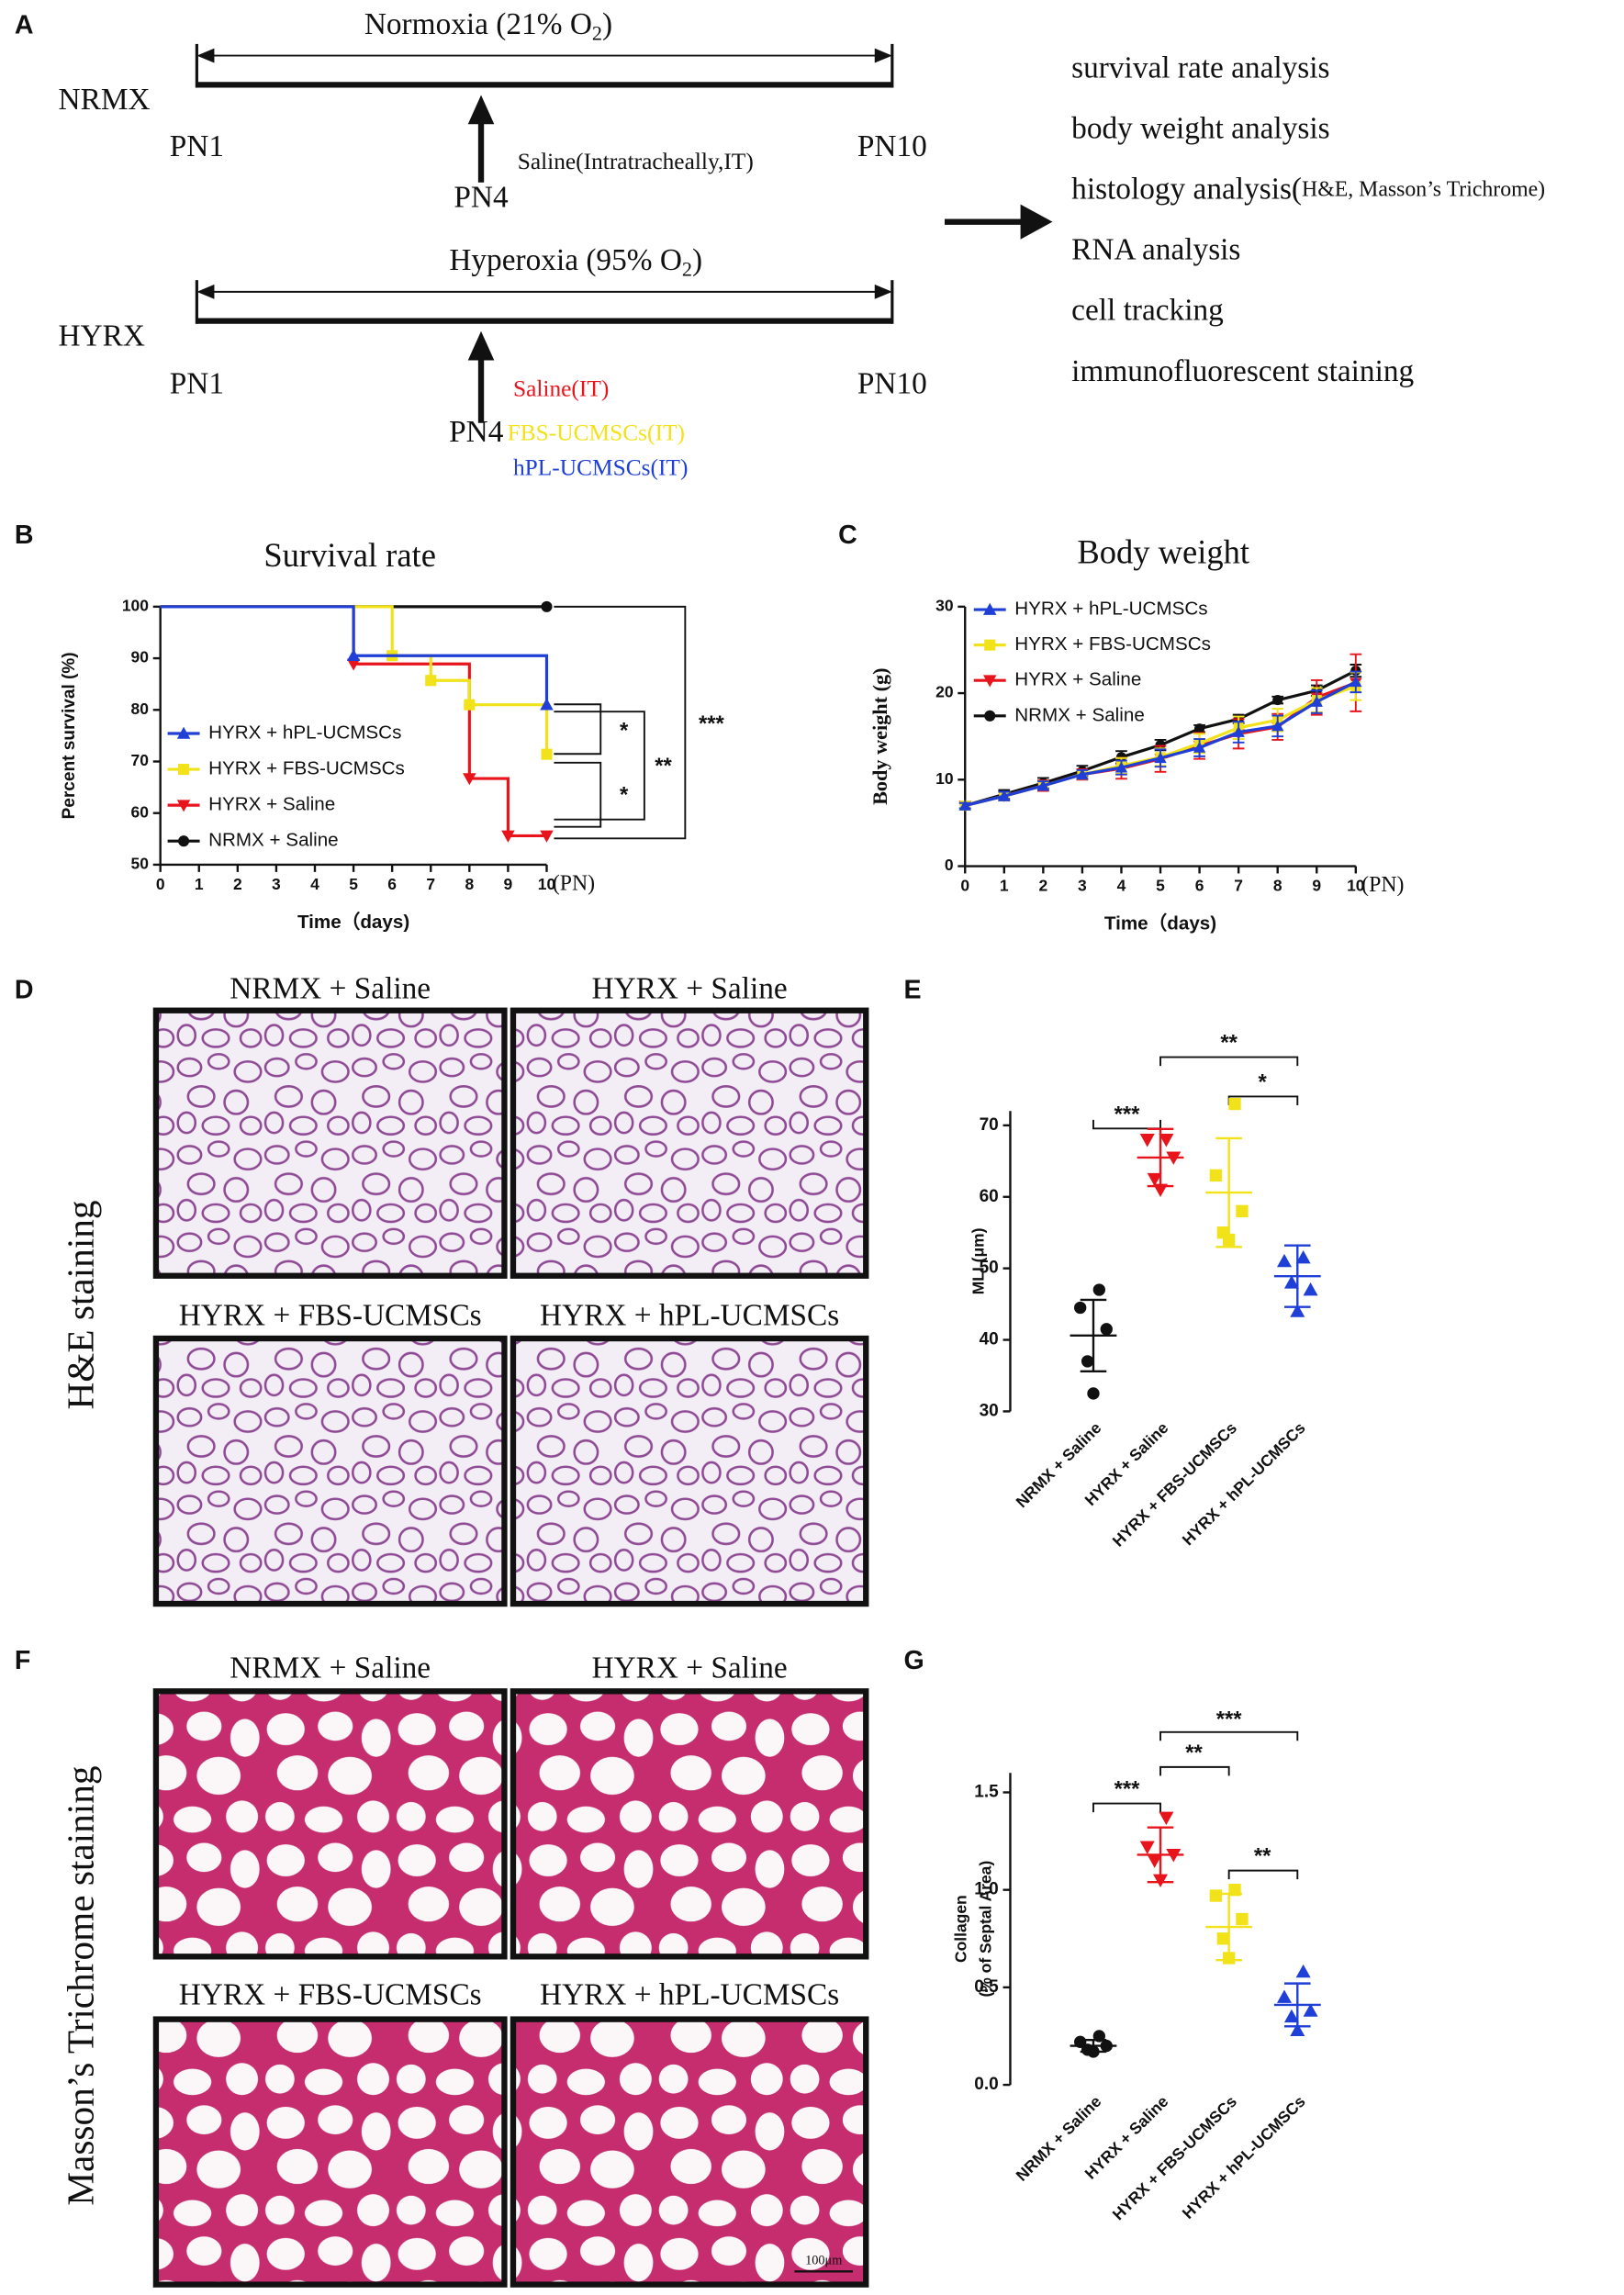 The height and width of the screenshot is (2295, 1624). Describe the element at coordinates (986, 1929) in the screenshot. I see `y-axis-label: (% of Septal Area)` at that location.